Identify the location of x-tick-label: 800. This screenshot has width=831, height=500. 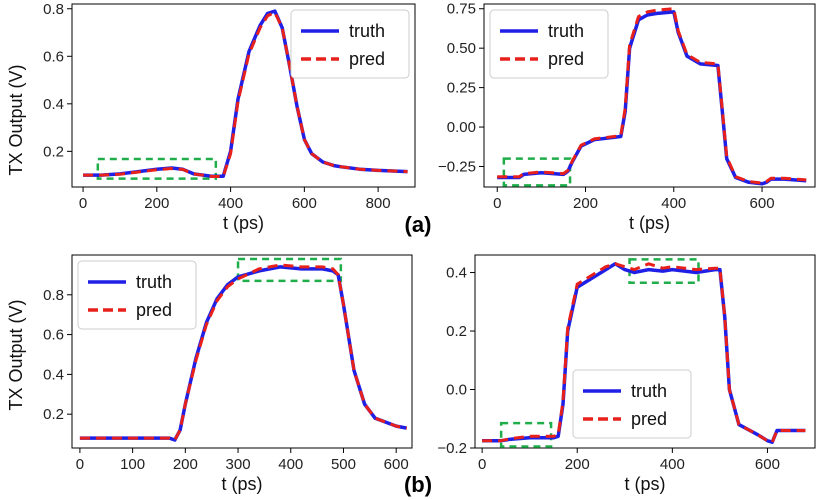
(378, 203).